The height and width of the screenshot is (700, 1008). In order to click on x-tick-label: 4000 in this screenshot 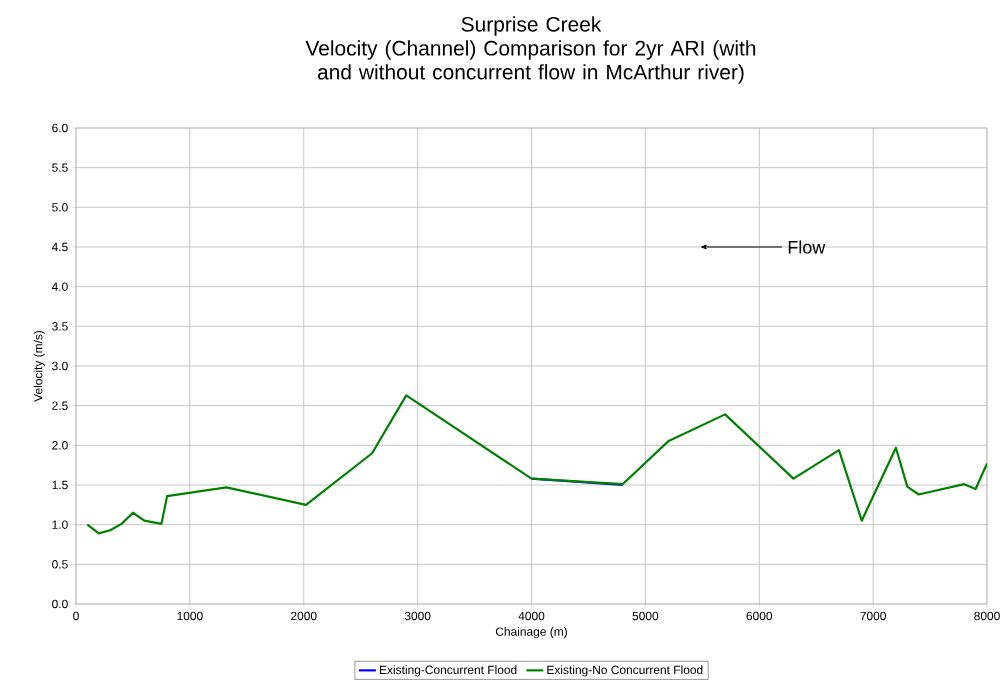, I will do `click(531, 616)`.